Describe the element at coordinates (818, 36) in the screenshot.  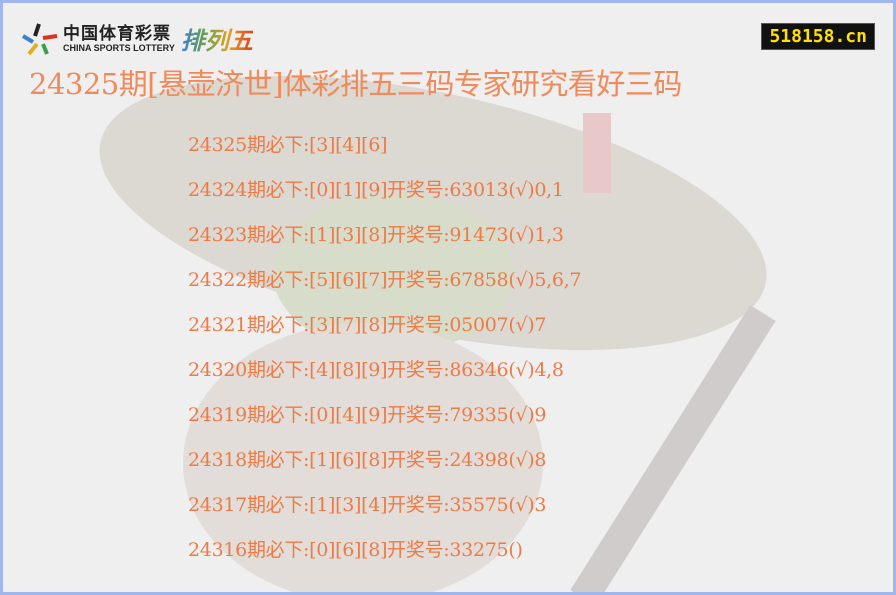
I see `site-badge: 518158.cn` at that location.